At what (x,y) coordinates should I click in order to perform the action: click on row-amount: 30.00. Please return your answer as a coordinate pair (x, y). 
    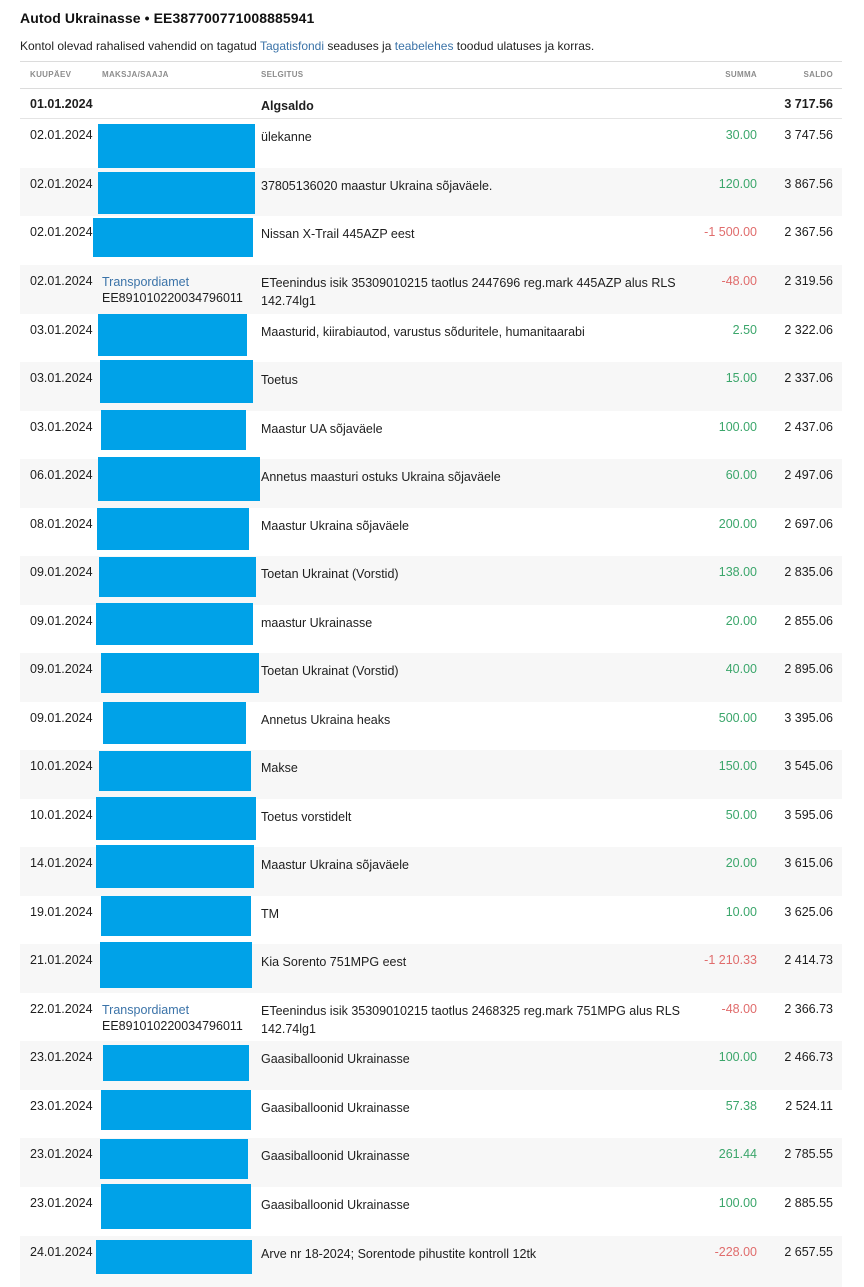
    Looking at the image, I should click on (741, 135).